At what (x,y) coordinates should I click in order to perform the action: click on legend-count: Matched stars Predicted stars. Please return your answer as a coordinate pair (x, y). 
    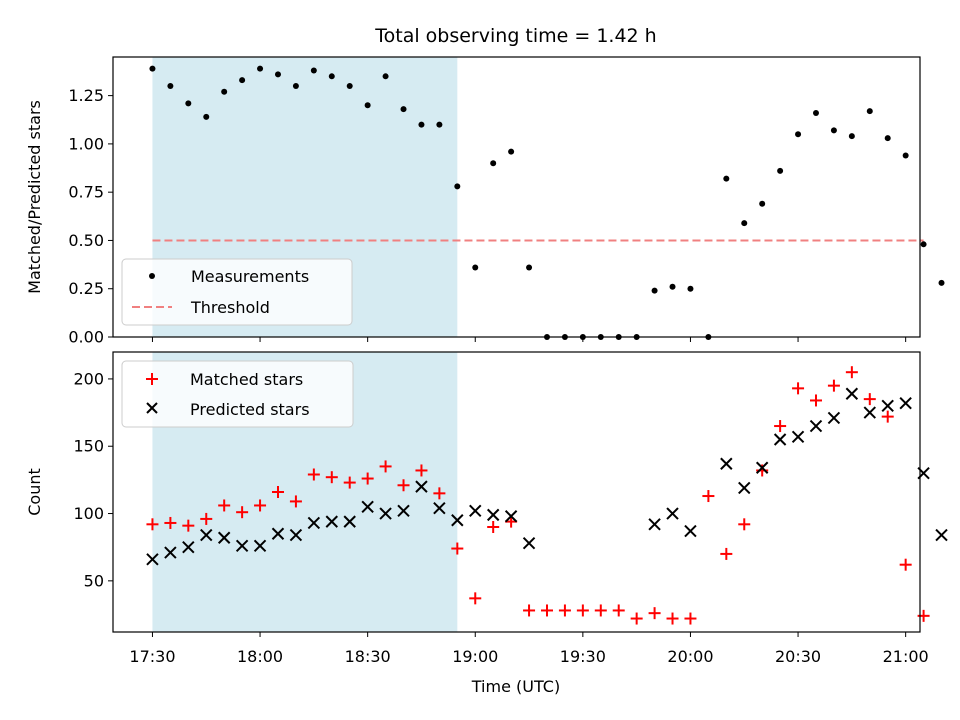
    Looking at the image, I should click on (237, 394).